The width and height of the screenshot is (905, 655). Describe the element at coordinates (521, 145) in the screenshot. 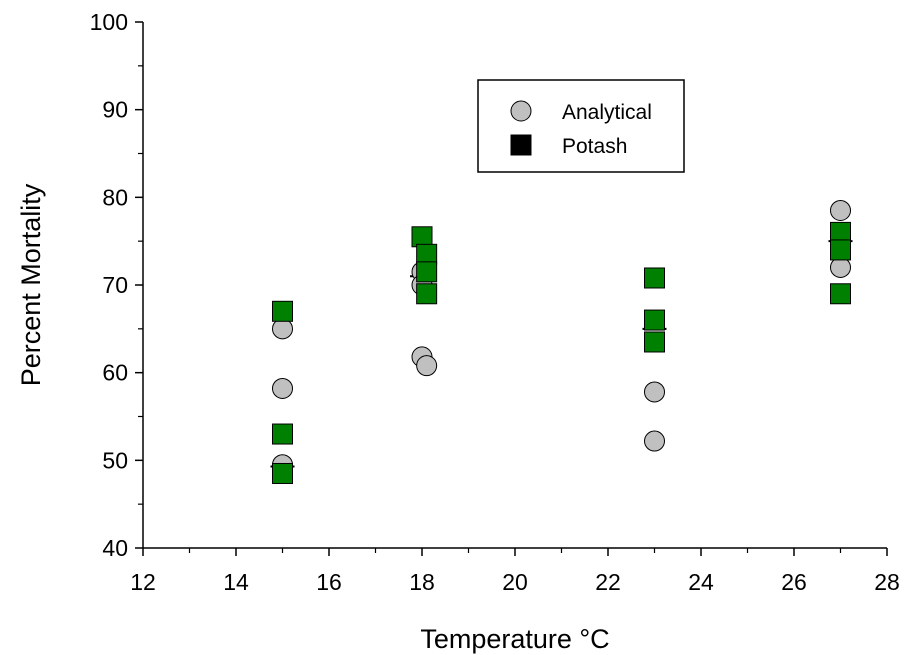

I see `legend-marker-potash` at that location.